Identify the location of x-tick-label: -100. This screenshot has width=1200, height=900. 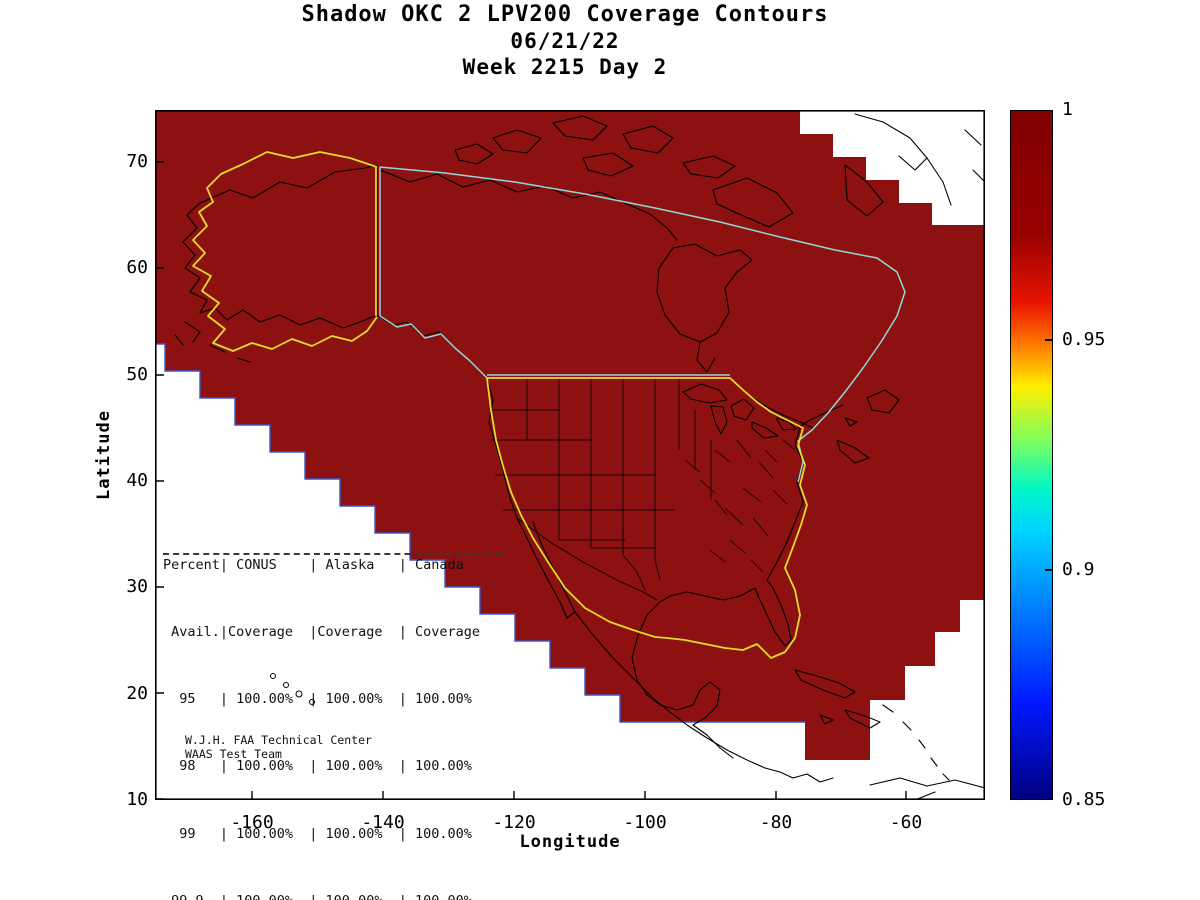
(645, 822).